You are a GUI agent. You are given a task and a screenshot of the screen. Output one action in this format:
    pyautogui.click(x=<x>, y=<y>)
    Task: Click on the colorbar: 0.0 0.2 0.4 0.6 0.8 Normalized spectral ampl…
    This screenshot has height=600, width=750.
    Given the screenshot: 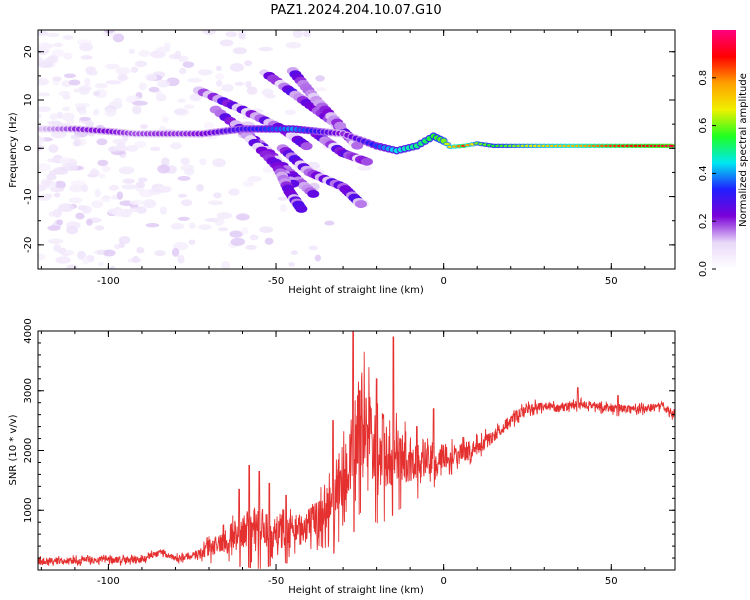 What is the action you would take?
    pyautogui.click(x=723, y=153)
    